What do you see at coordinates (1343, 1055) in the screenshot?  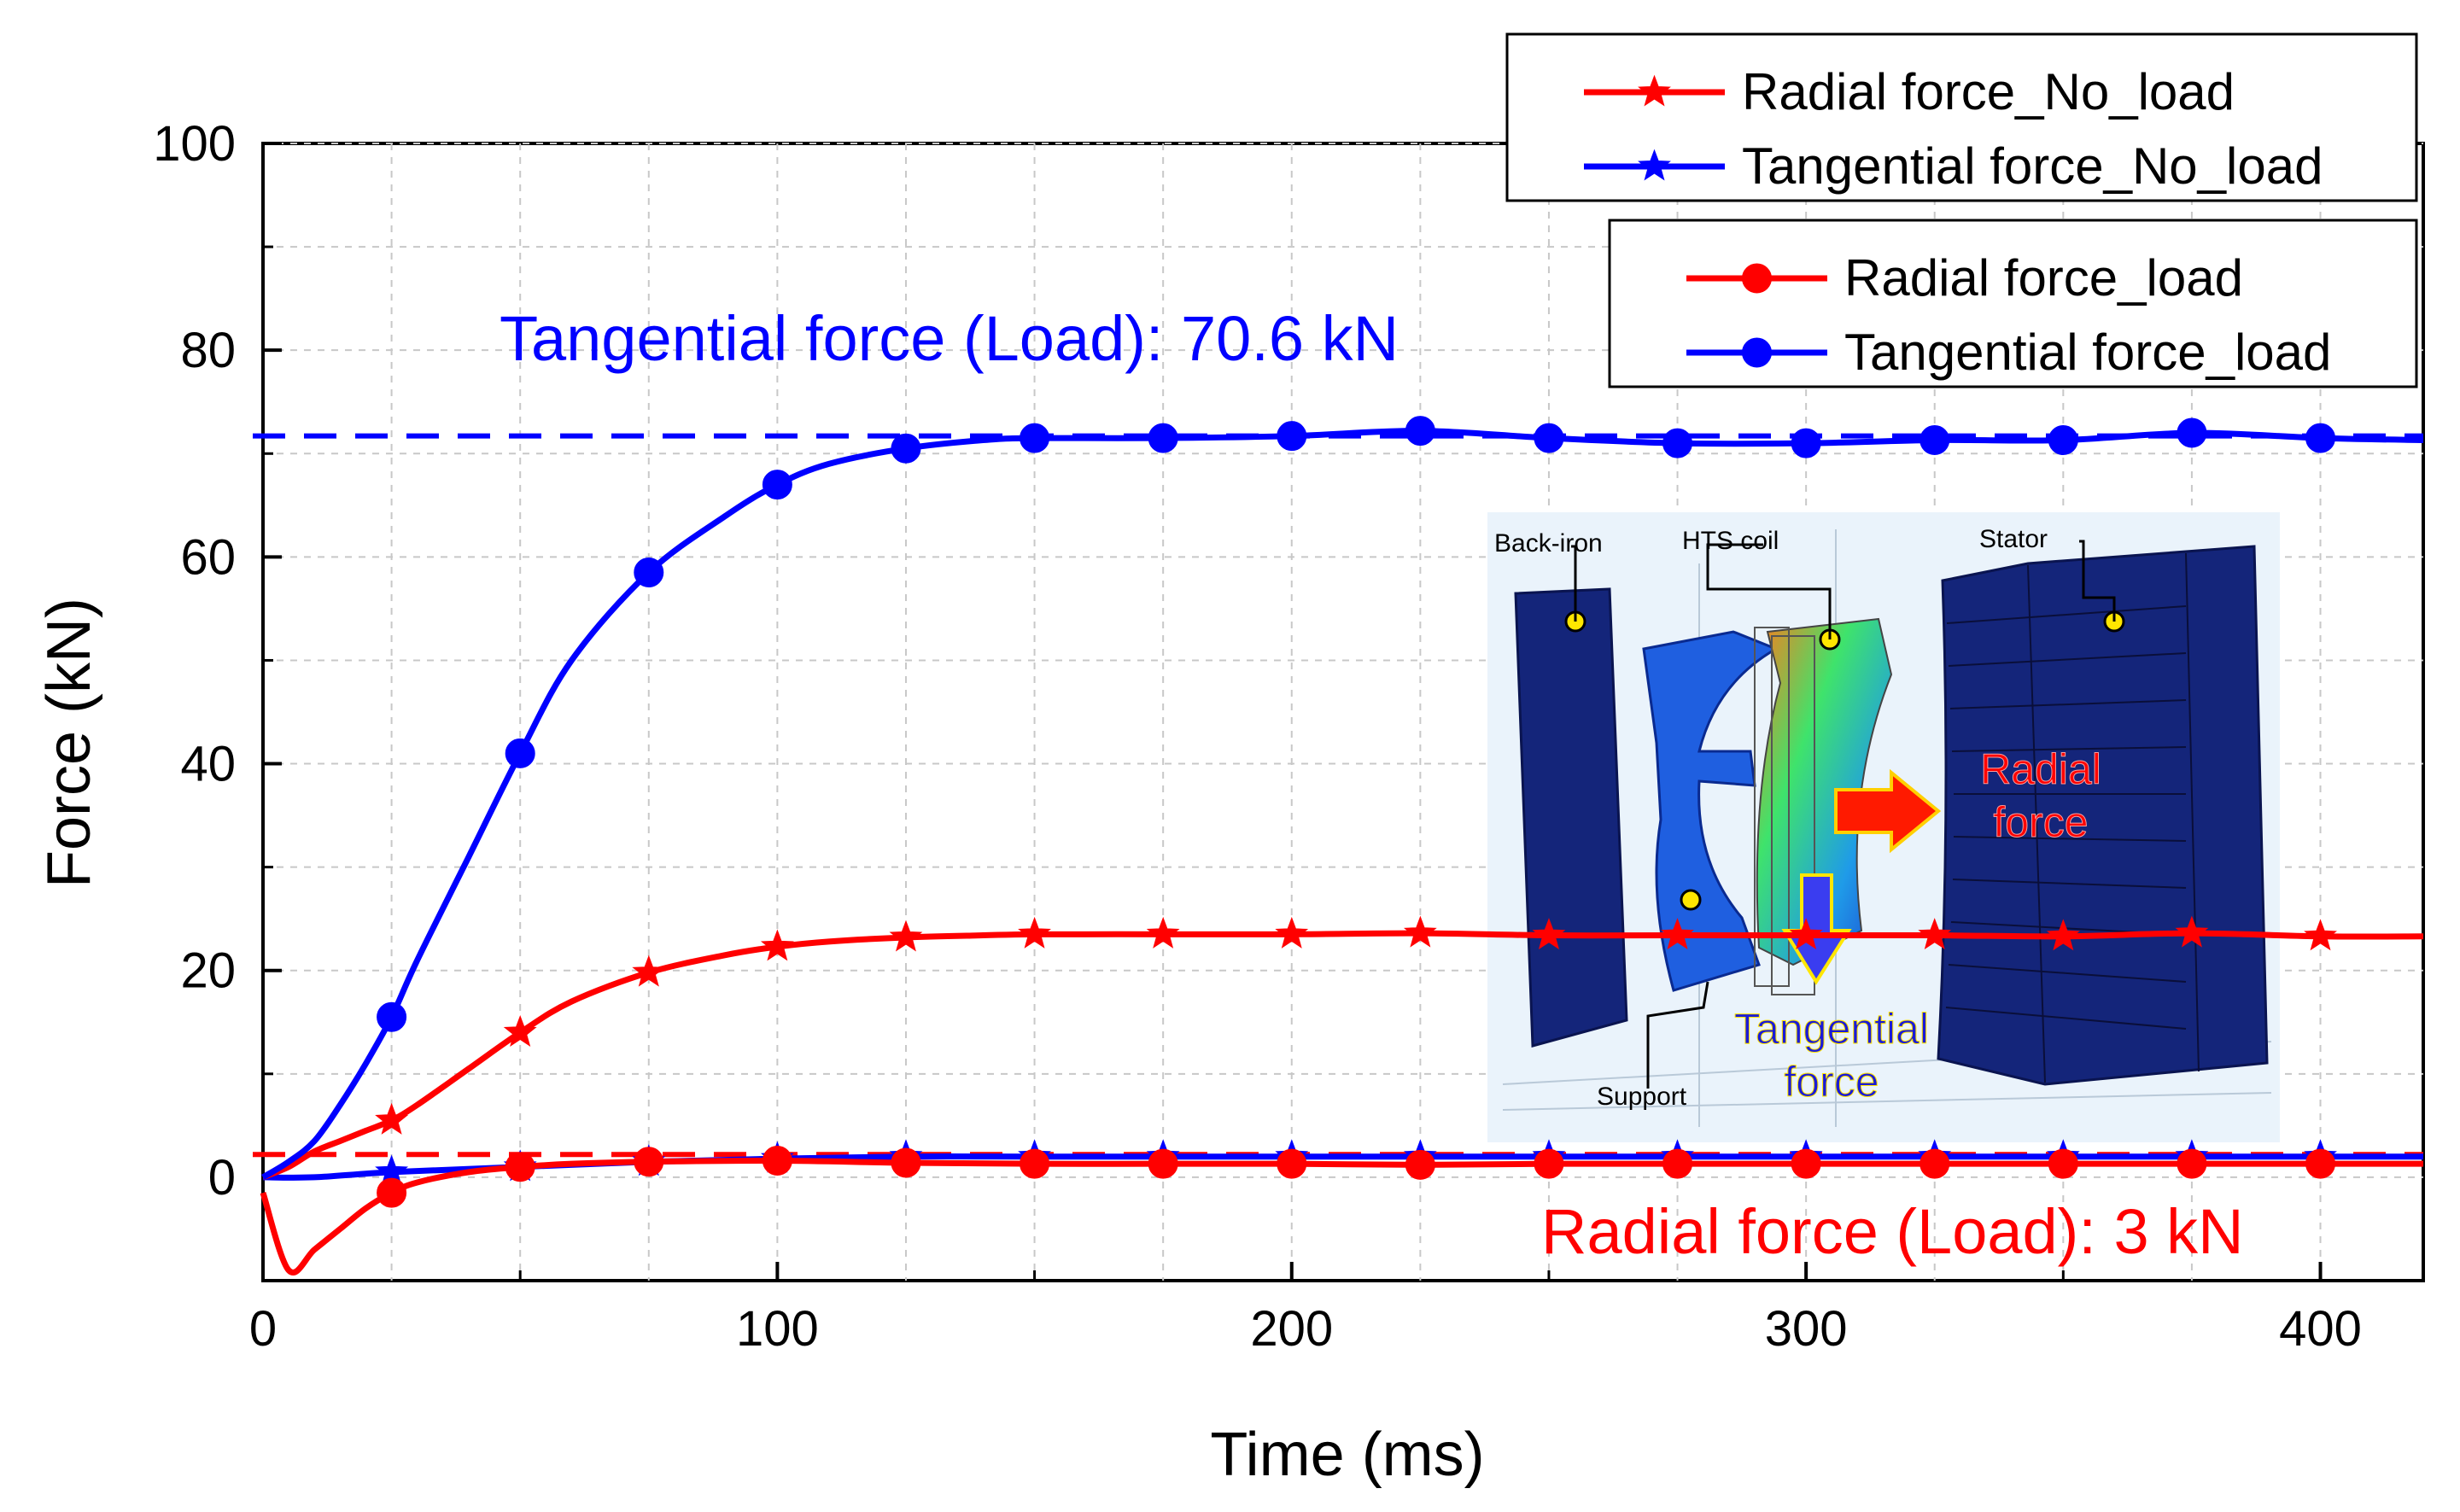 I see `line-radial-force-no-load` at bounding box center [1343, 1055].